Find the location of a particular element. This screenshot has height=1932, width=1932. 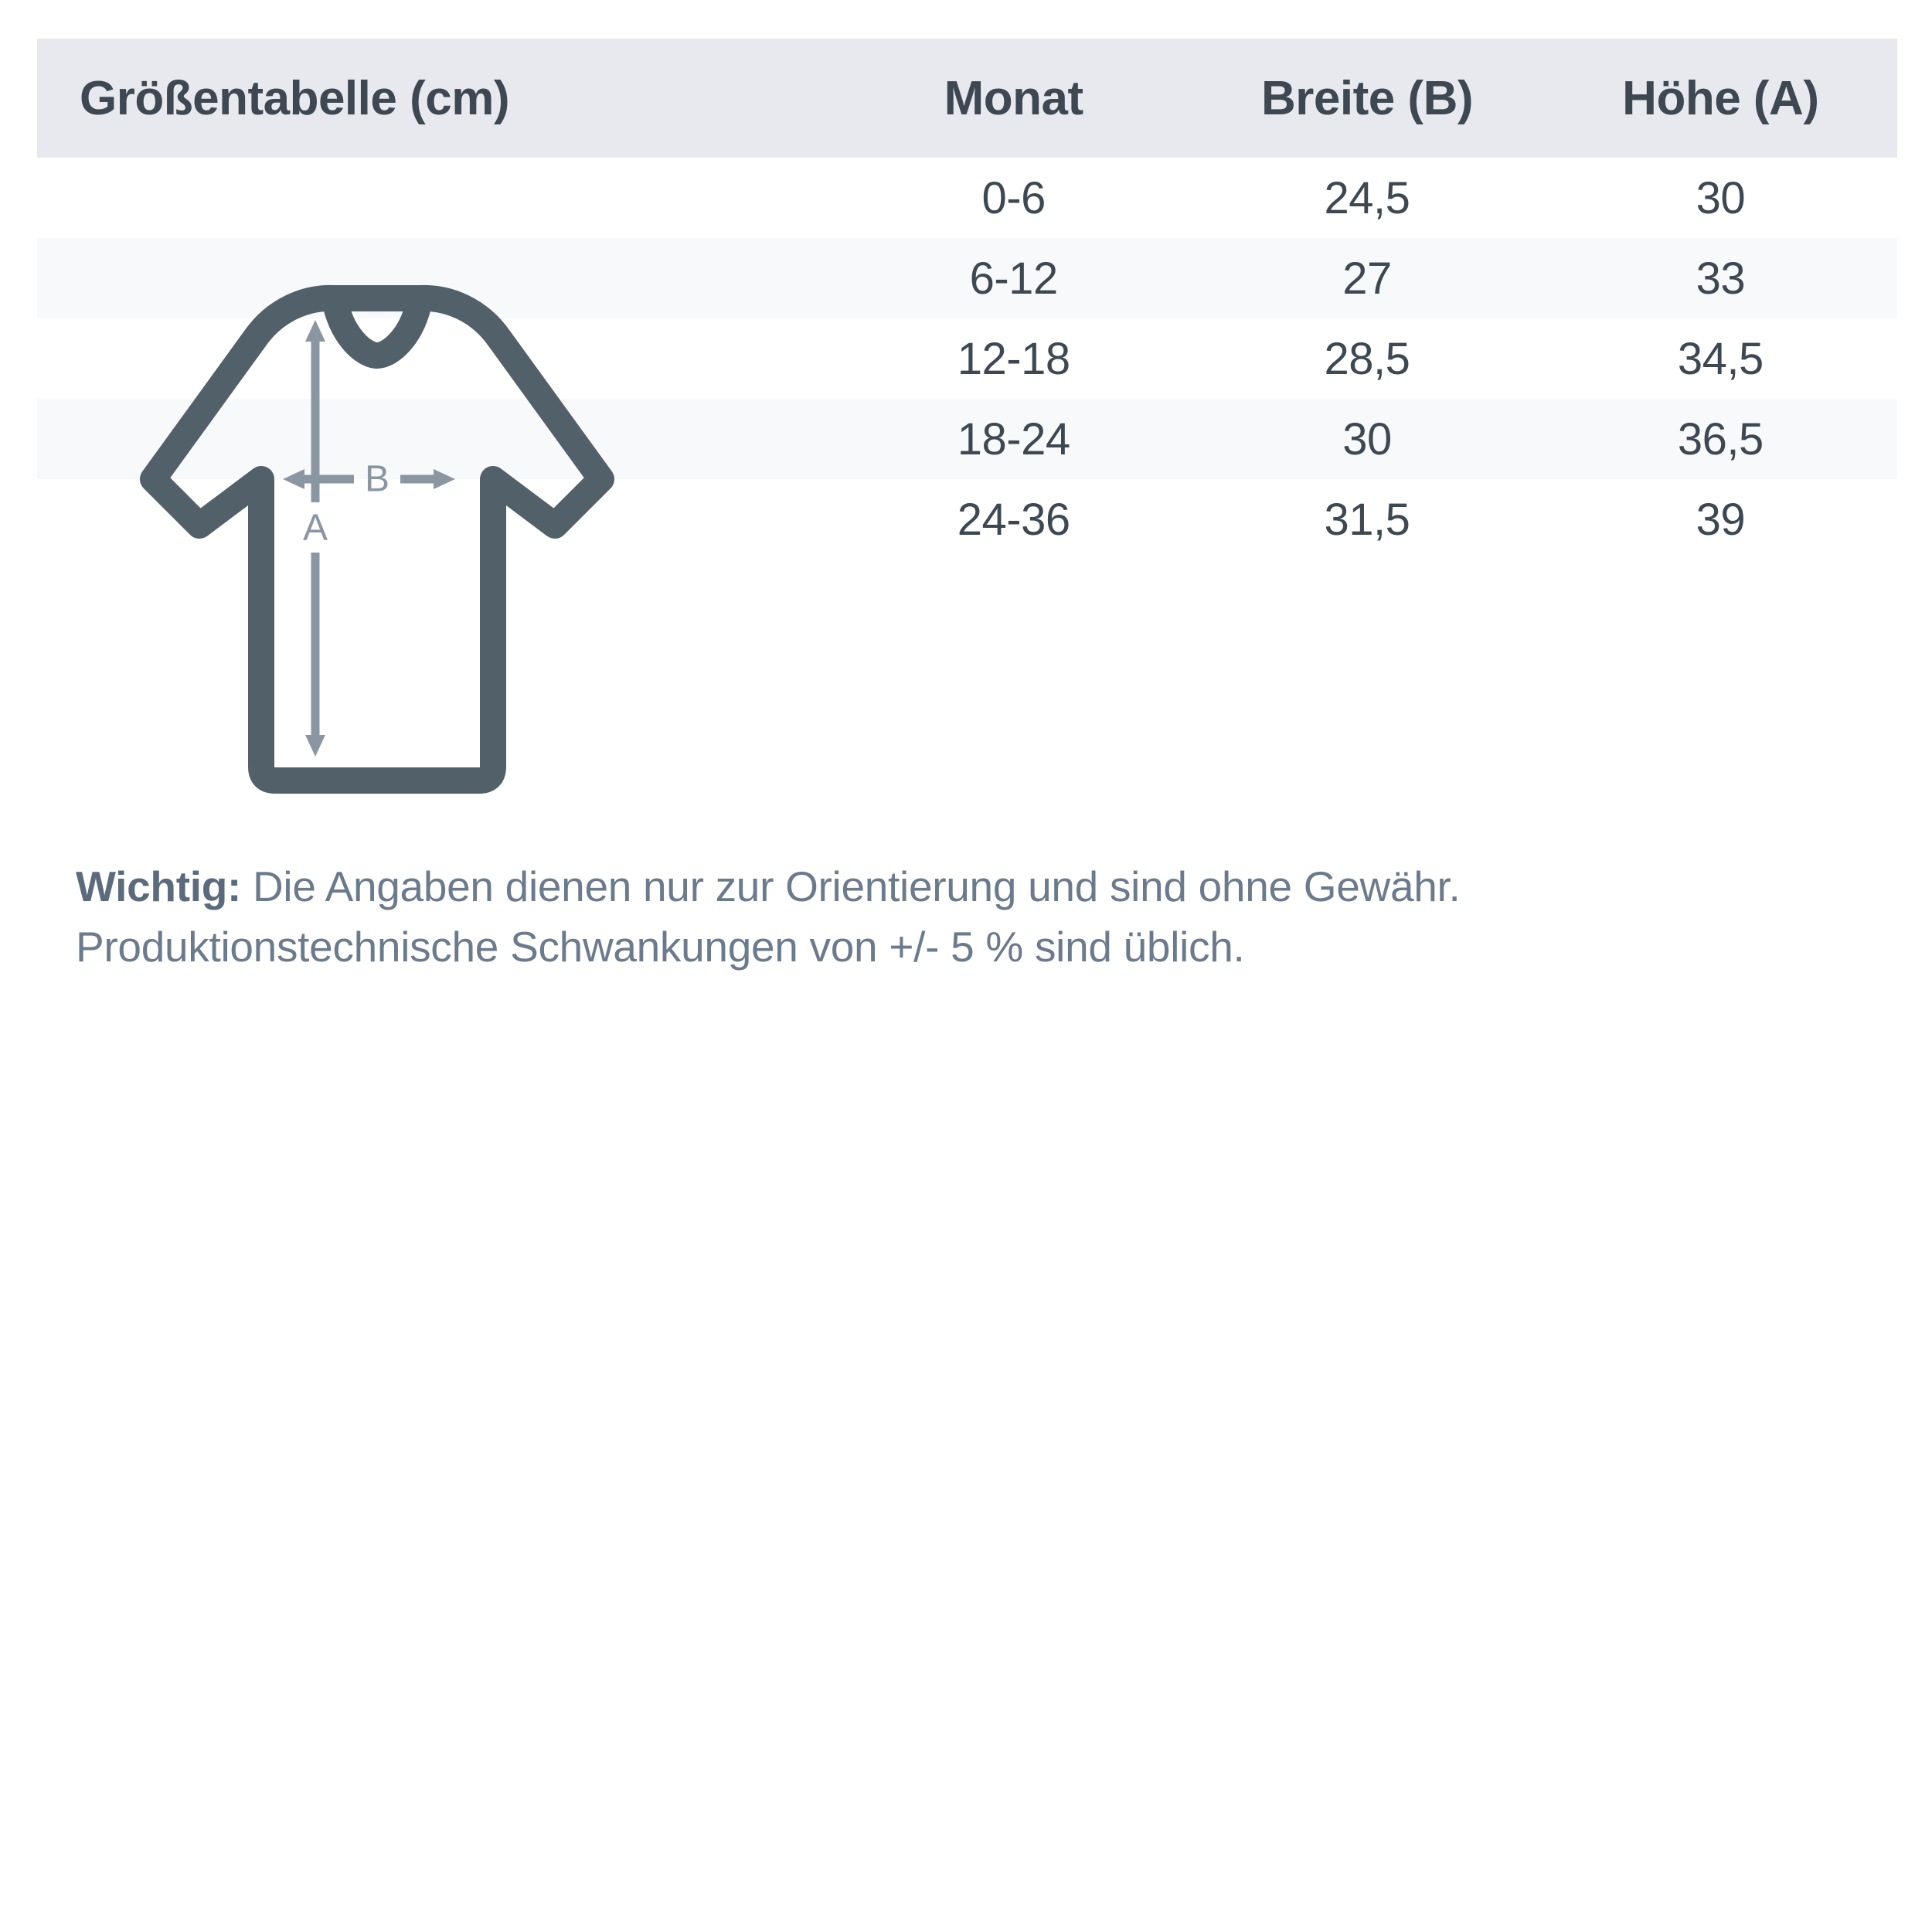

page-title: Größentabelle (cm) is located at coordinates (295, 98).